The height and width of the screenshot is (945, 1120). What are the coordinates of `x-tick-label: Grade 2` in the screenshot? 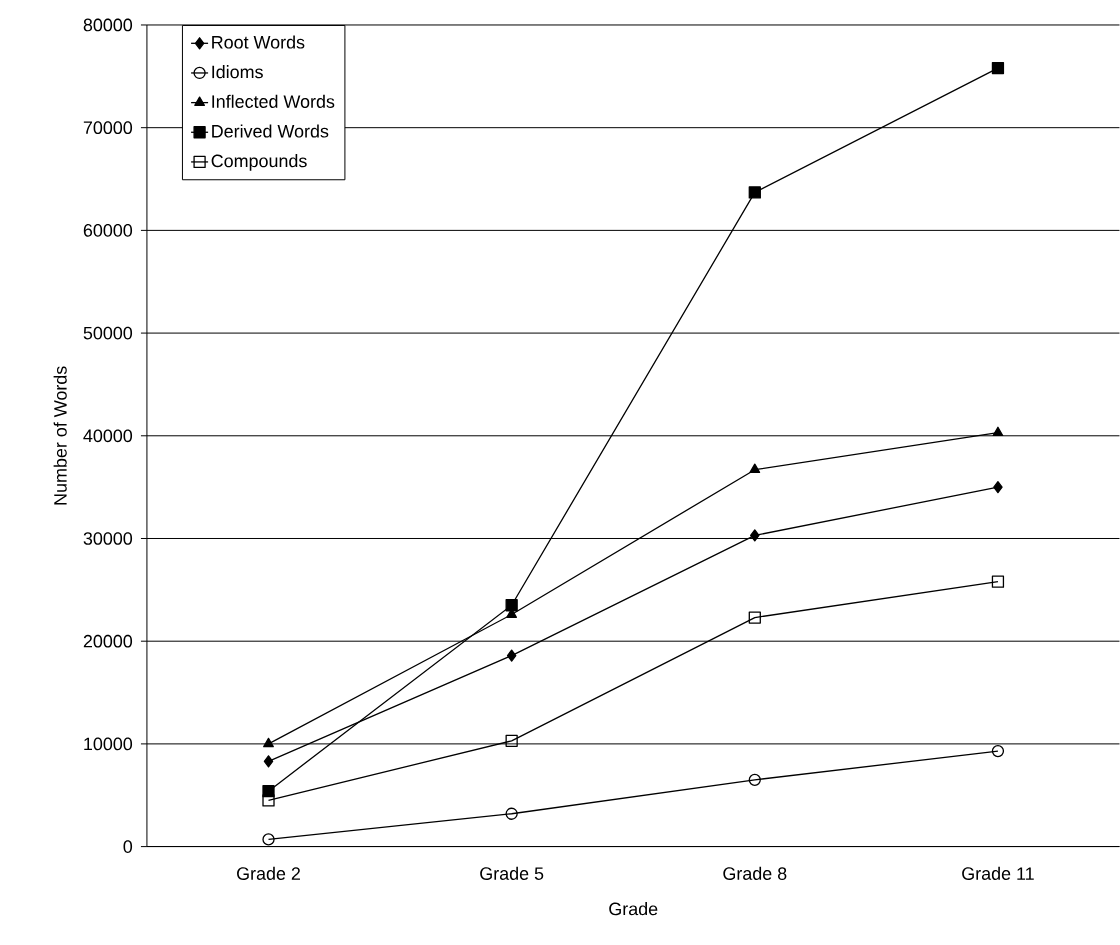 It's located at (268, 873).